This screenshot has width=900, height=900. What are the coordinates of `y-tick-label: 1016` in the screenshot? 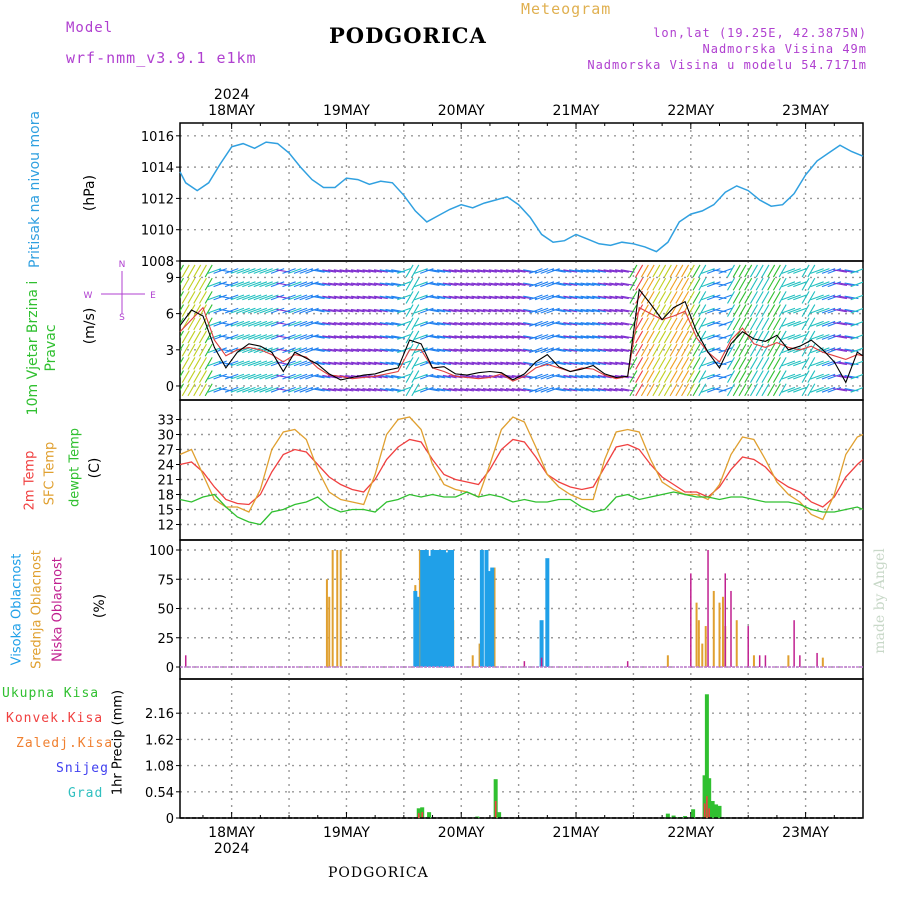 It's located at (157, 137).